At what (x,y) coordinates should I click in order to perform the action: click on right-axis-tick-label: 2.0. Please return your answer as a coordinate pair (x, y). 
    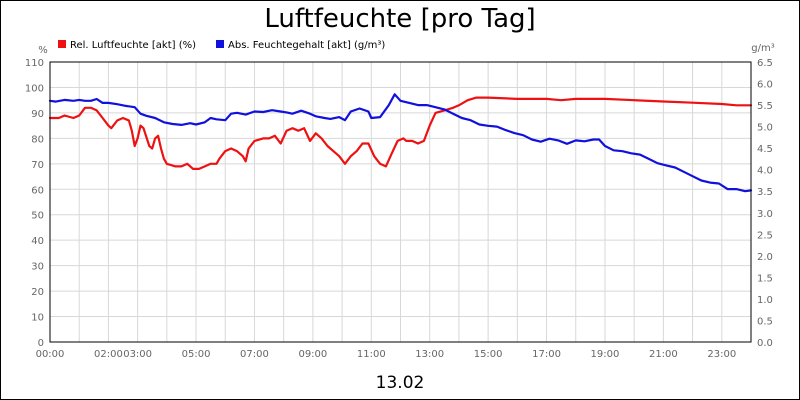
    Looking at the image, I should click on (765, 257).